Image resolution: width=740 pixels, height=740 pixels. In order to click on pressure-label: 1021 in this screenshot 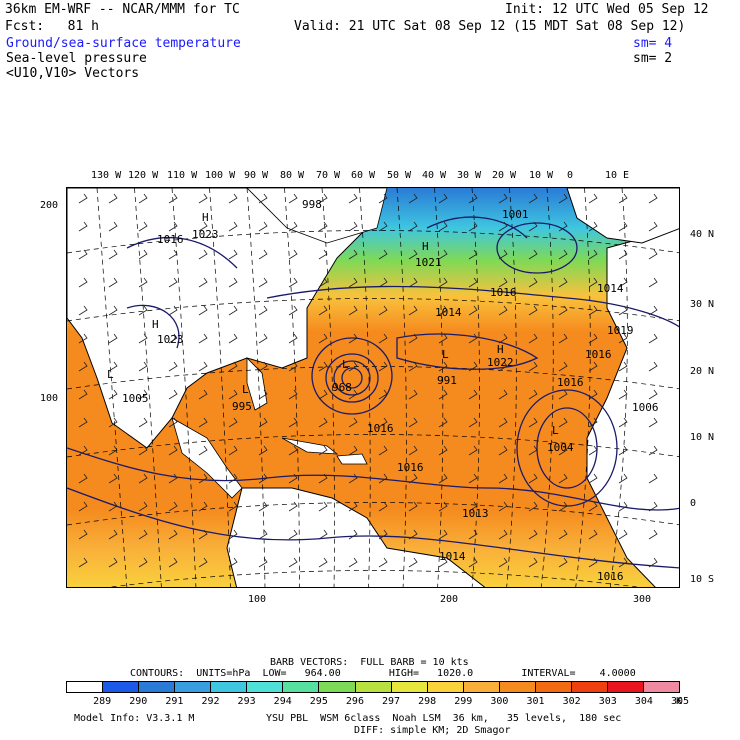, I will do `click(428, 262)`.